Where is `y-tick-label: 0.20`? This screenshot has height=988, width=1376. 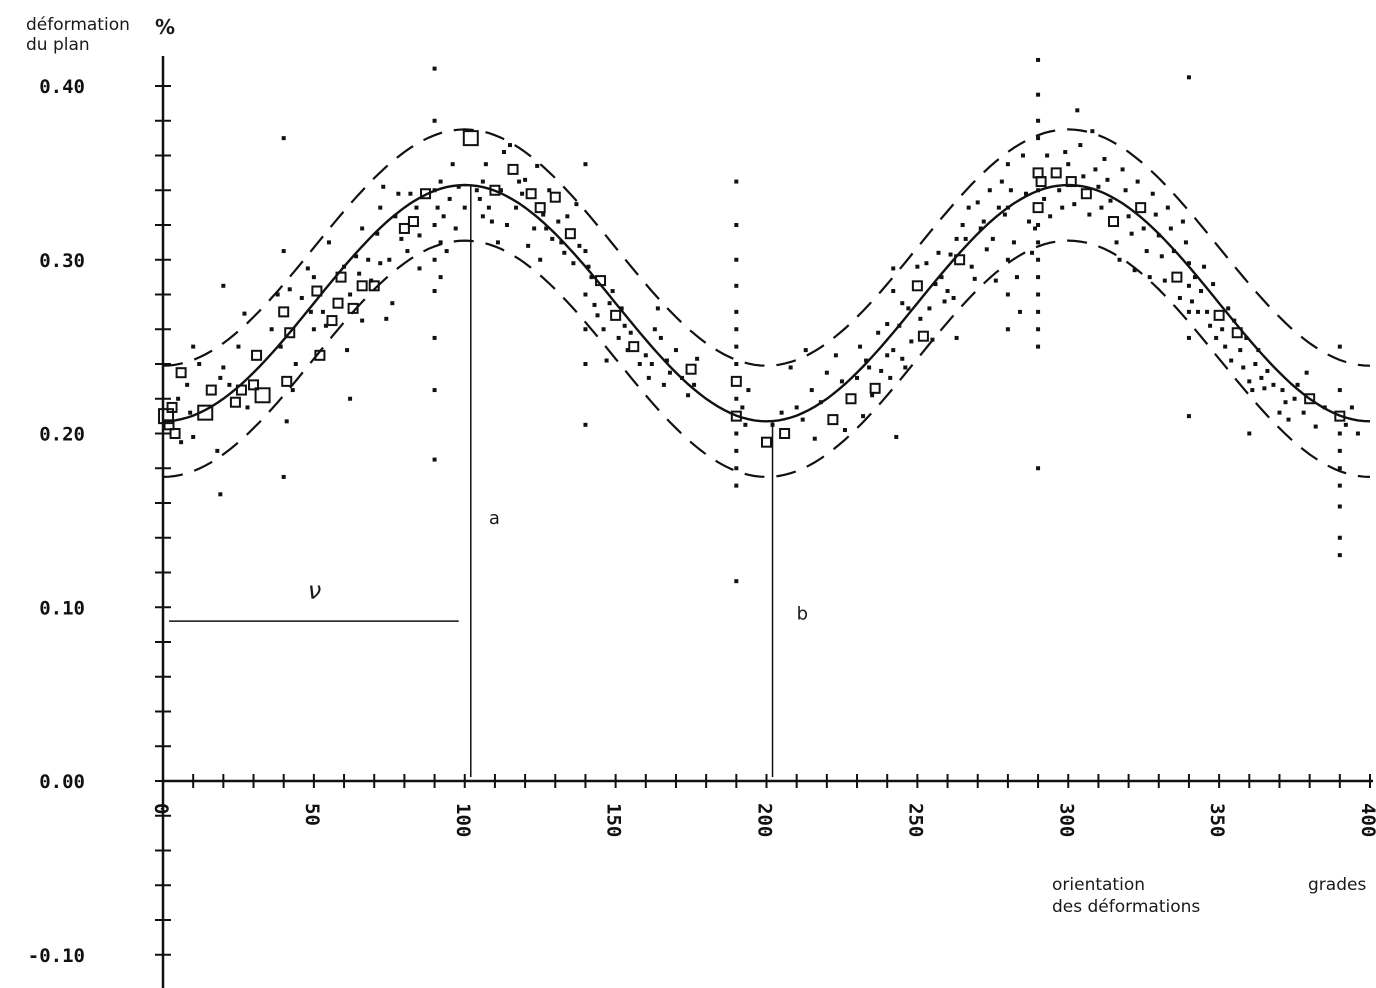
y-tick-label: 0.20 is located at coordinates (62, 435).